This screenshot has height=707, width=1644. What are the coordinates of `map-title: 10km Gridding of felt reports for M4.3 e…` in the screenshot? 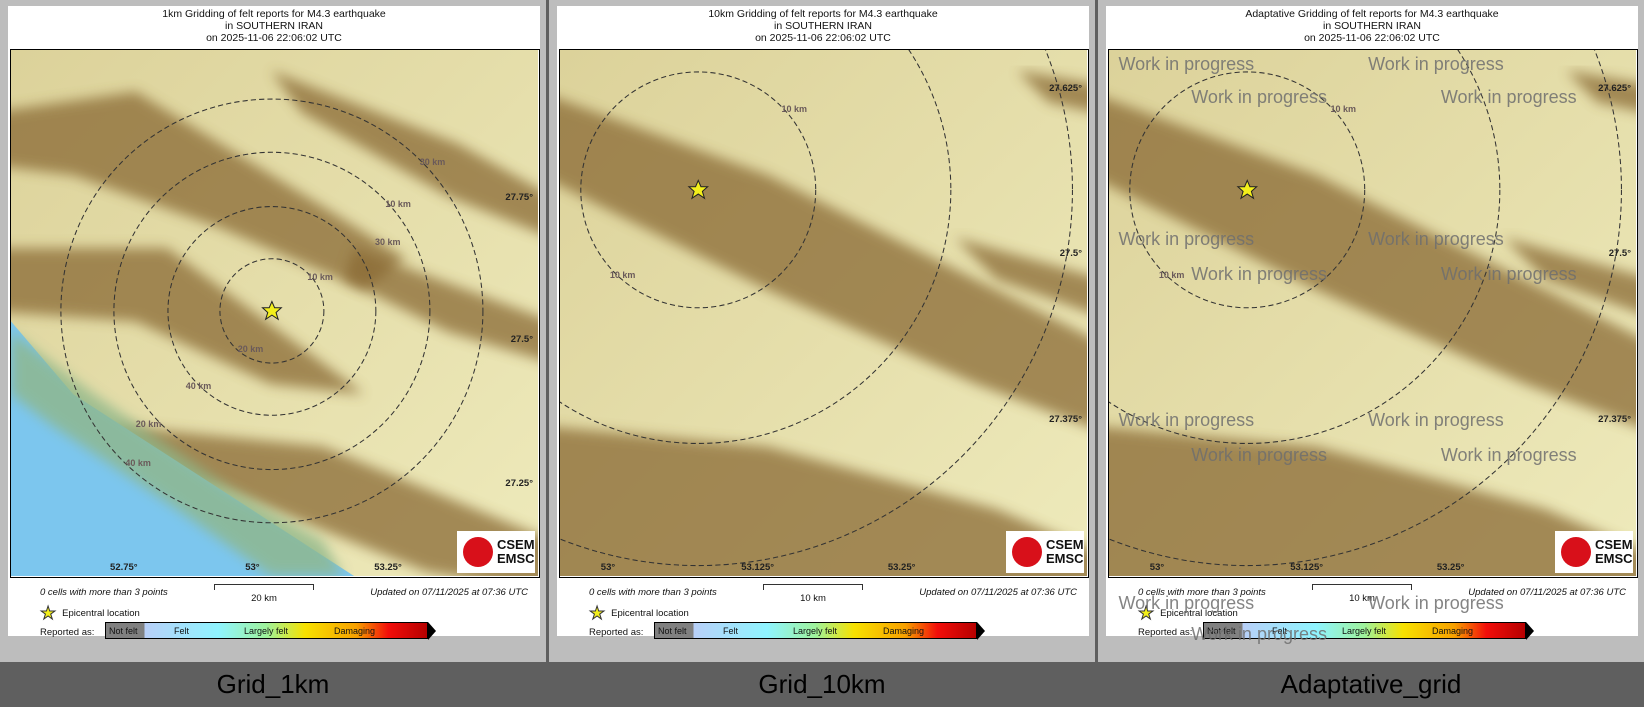 It's located at (823, 25).